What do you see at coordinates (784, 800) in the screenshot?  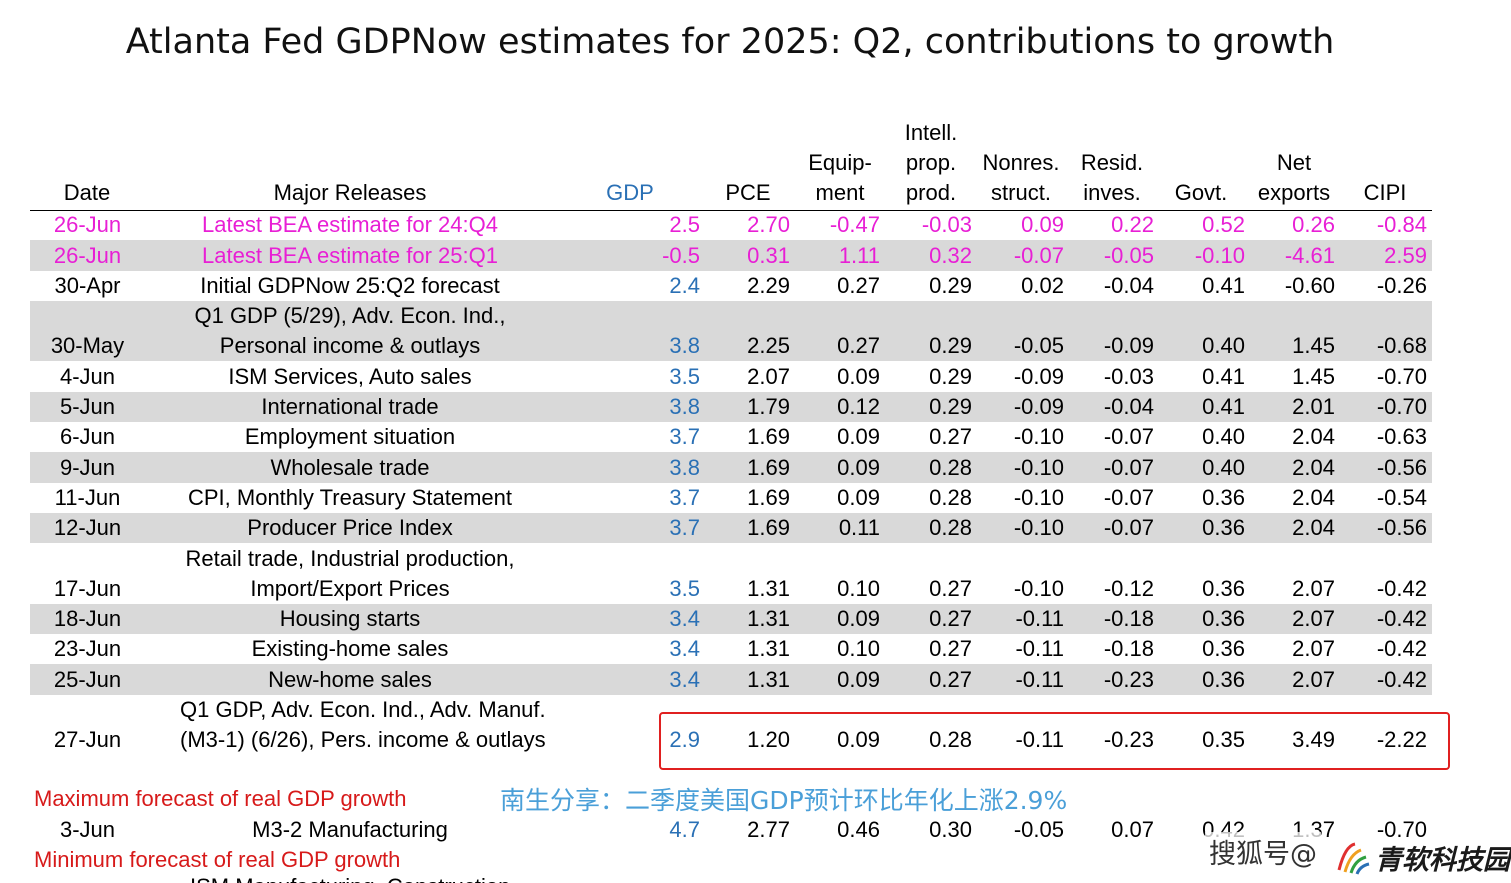 I see `annotation-text: 南生分享：二季度美国GDP预计环比年化上涨2.9%` at bounding box center [784, 800].